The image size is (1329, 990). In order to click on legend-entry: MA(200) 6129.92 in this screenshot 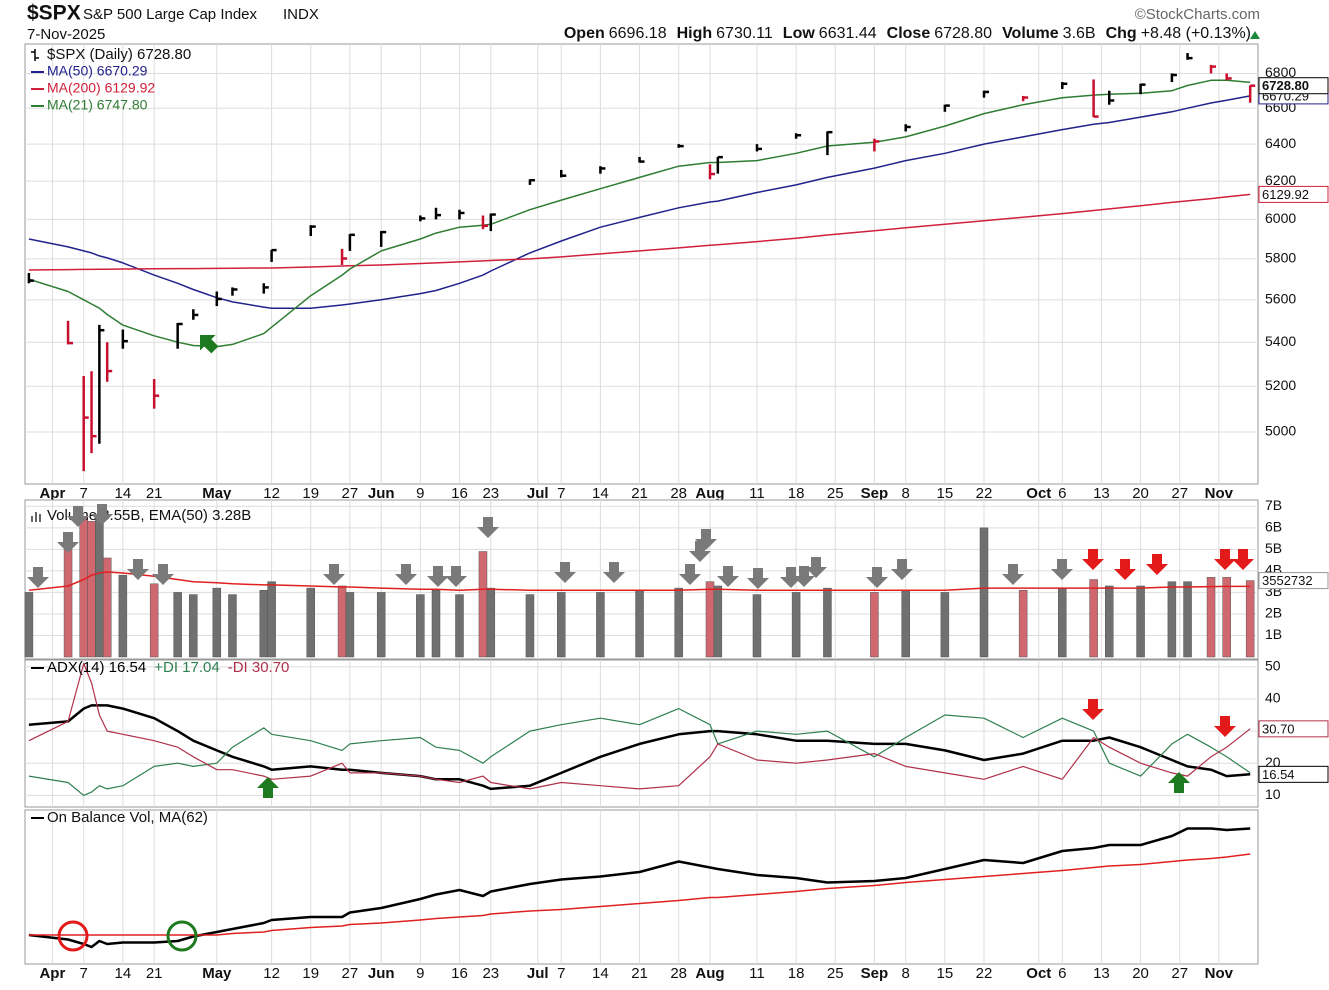, I will do `click(101, 88)`.